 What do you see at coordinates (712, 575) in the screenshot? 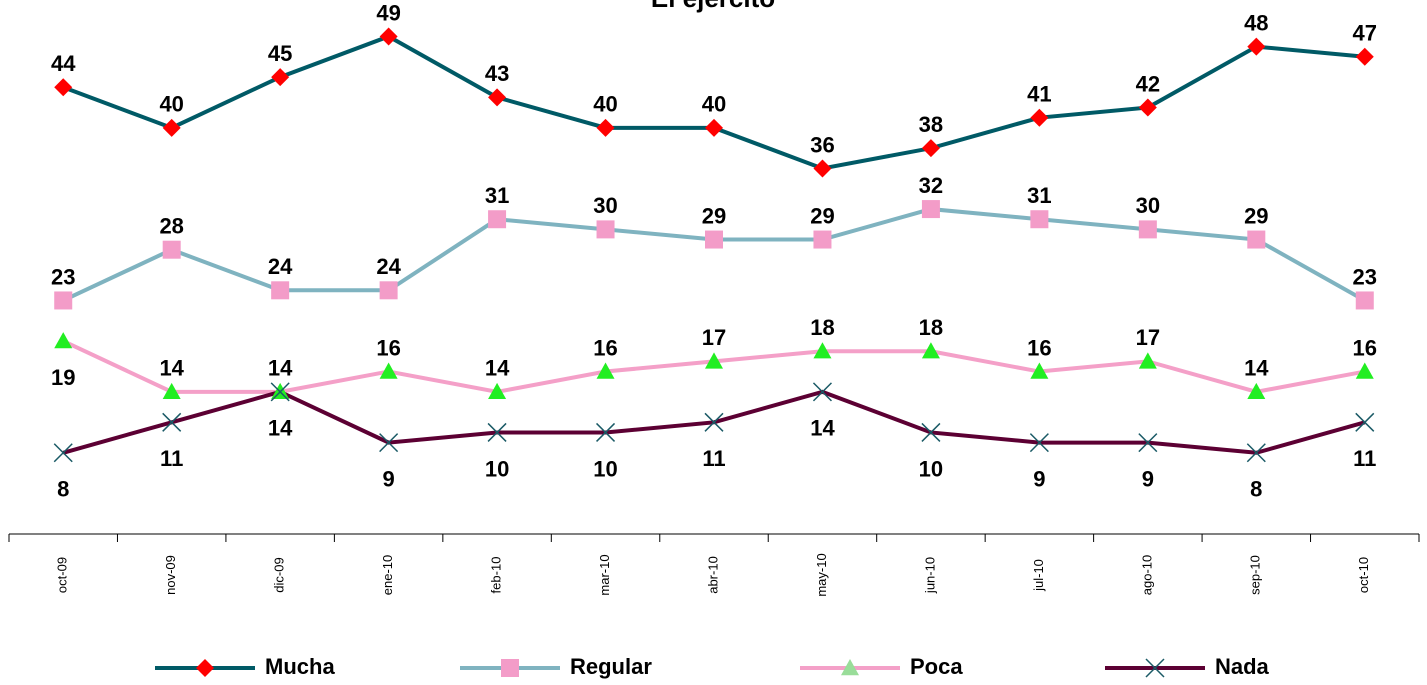
I see `x-tick-label: abr-10` at bounding box center [712, 575].